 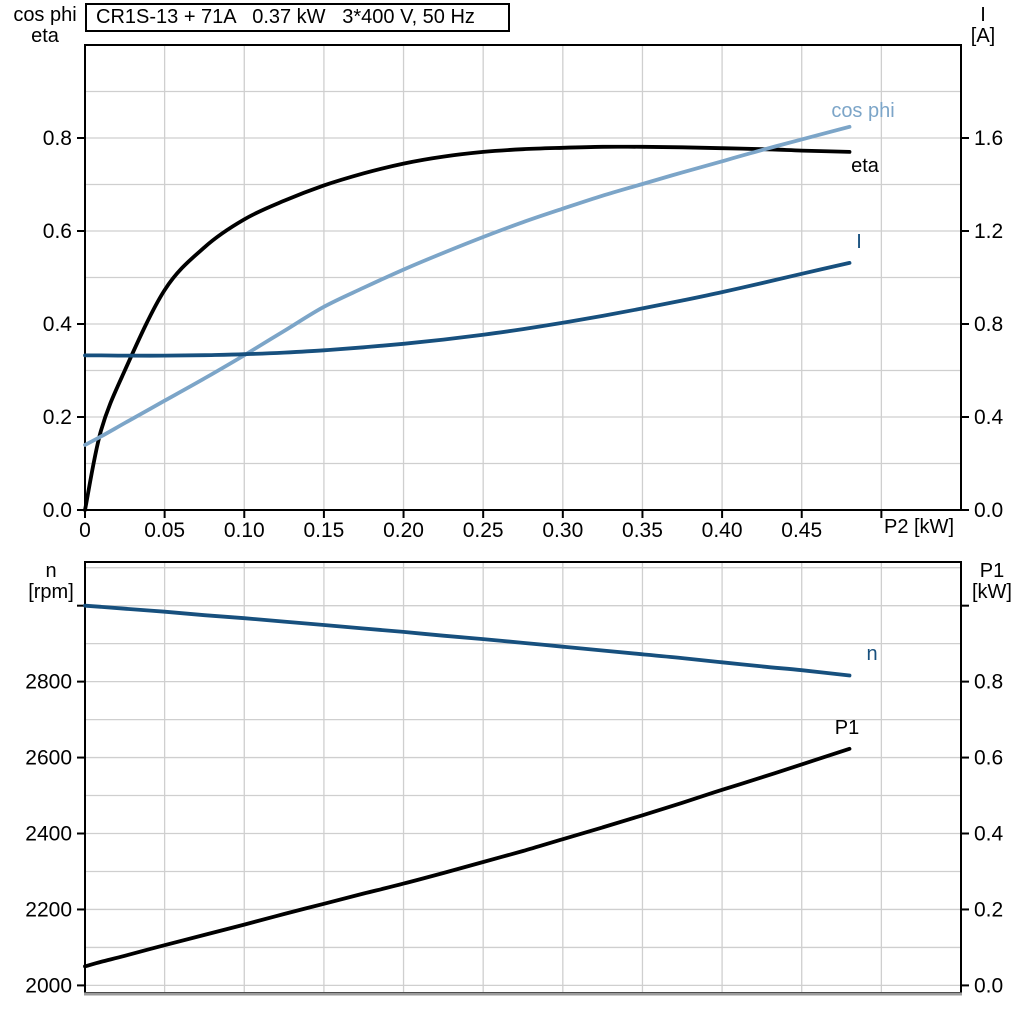 What do you see at coordinates (467, 309) in the screenshot?
I see `curve-I` at bounding box center [467, 309].